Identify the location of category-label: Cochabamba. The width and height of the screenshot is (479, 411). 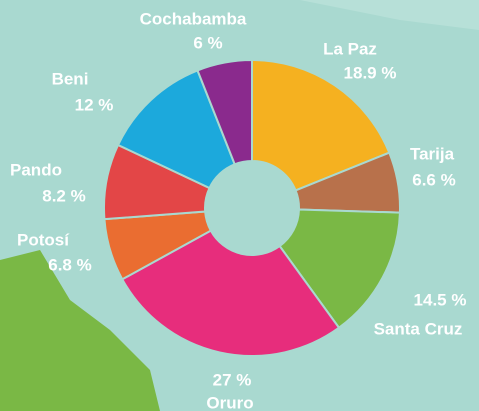
(193, 18).